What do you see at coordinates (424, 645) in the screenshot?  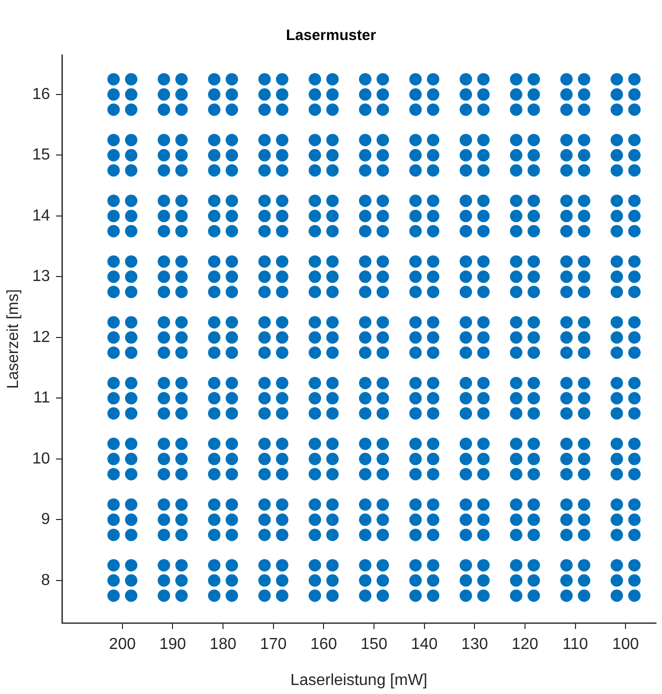 I see `x-tick-label: 140` at bounding box center [424, 645].